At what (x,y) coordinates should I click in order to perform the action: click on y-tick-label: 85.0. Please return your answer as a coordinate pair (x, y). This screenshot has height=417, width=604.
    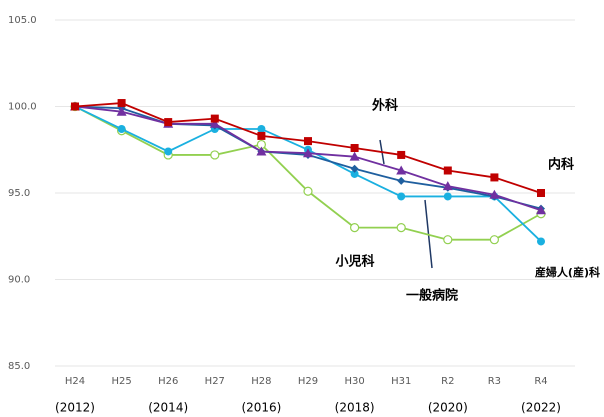
    Looking at the image, I should click on (19, 366).